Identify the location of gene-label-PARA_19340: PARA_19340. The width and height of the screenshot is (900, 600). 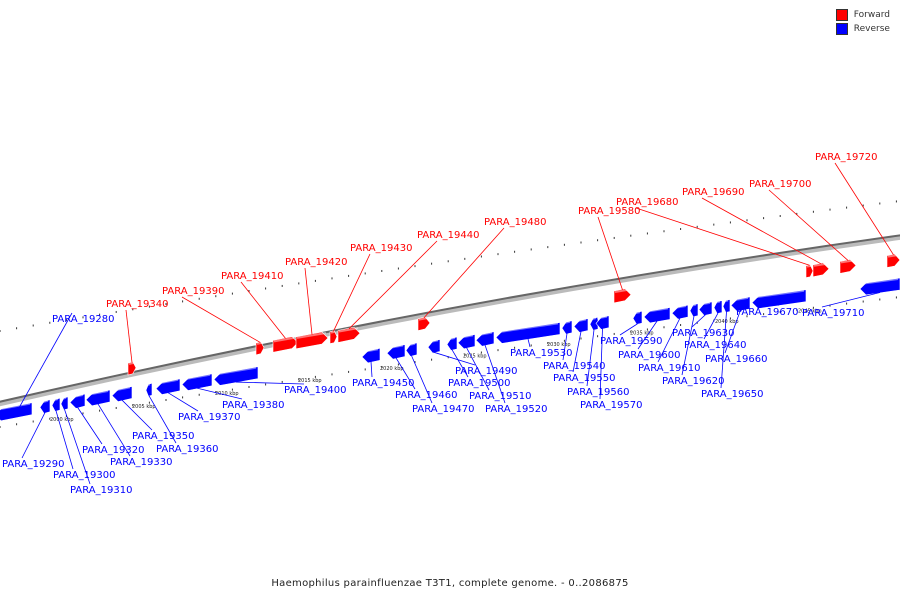
(137, 304).